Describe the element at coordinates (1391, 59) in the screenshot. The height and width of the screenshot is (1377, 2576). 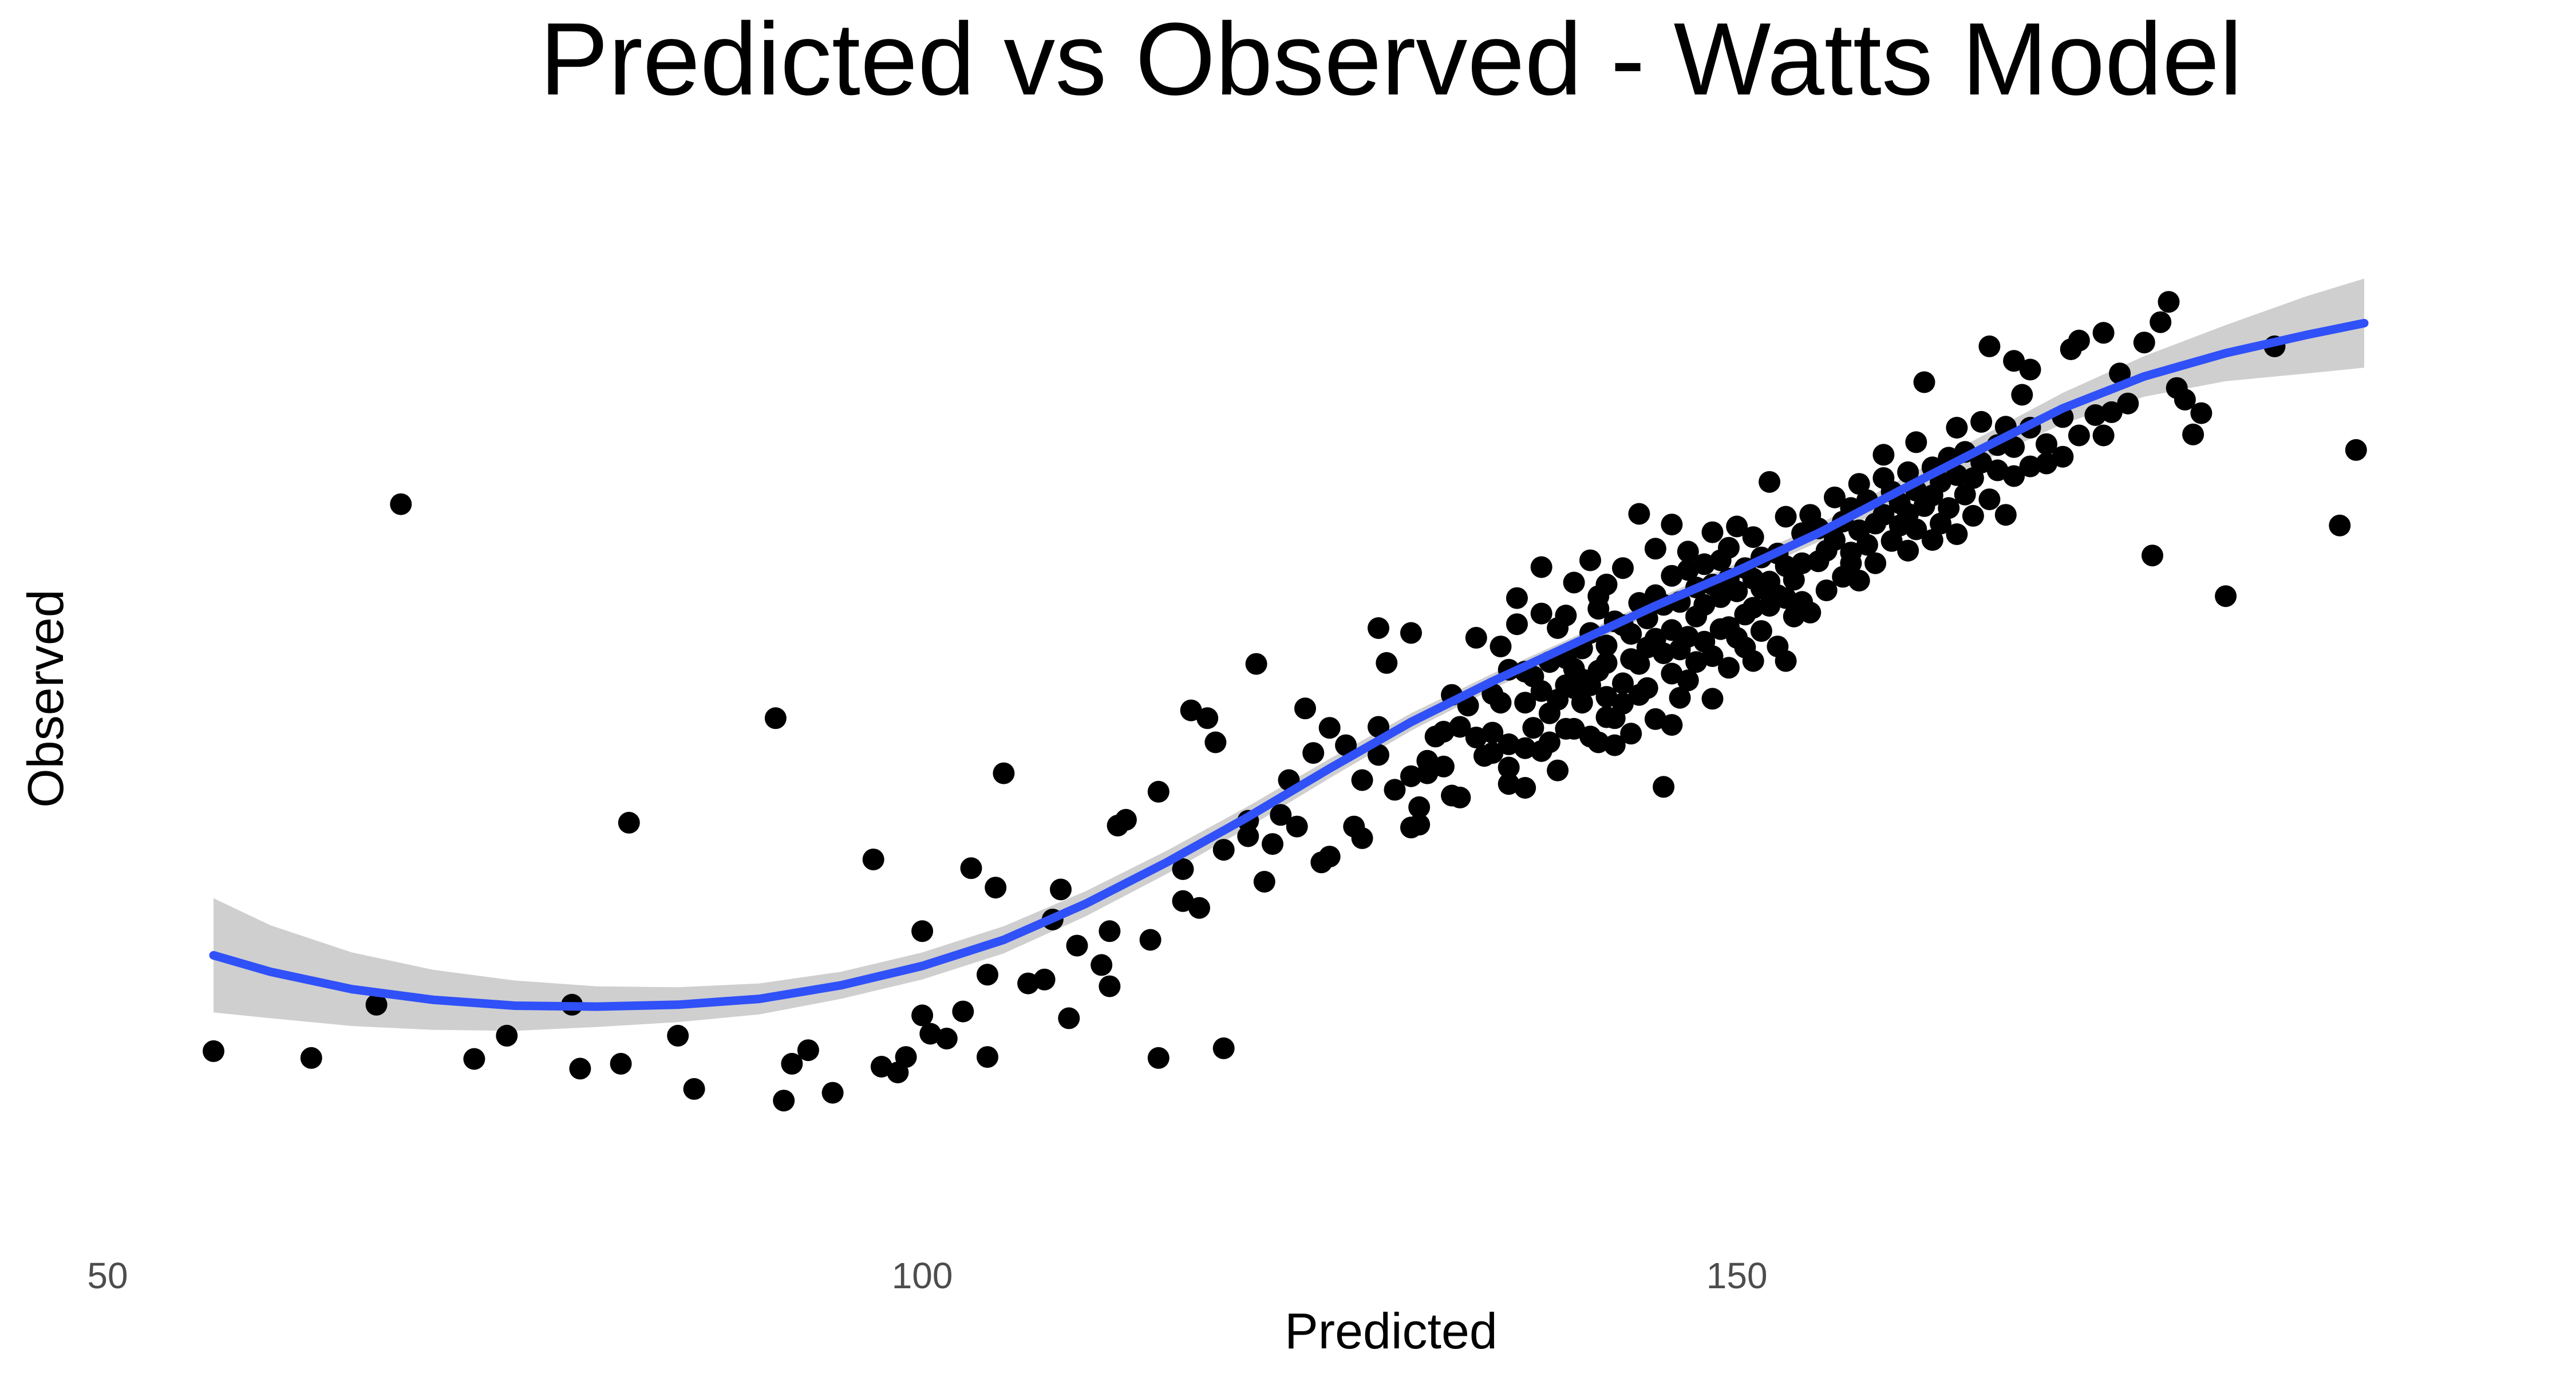
I see `chart-title: Predicted vs Observed - Watts Model` at that location.